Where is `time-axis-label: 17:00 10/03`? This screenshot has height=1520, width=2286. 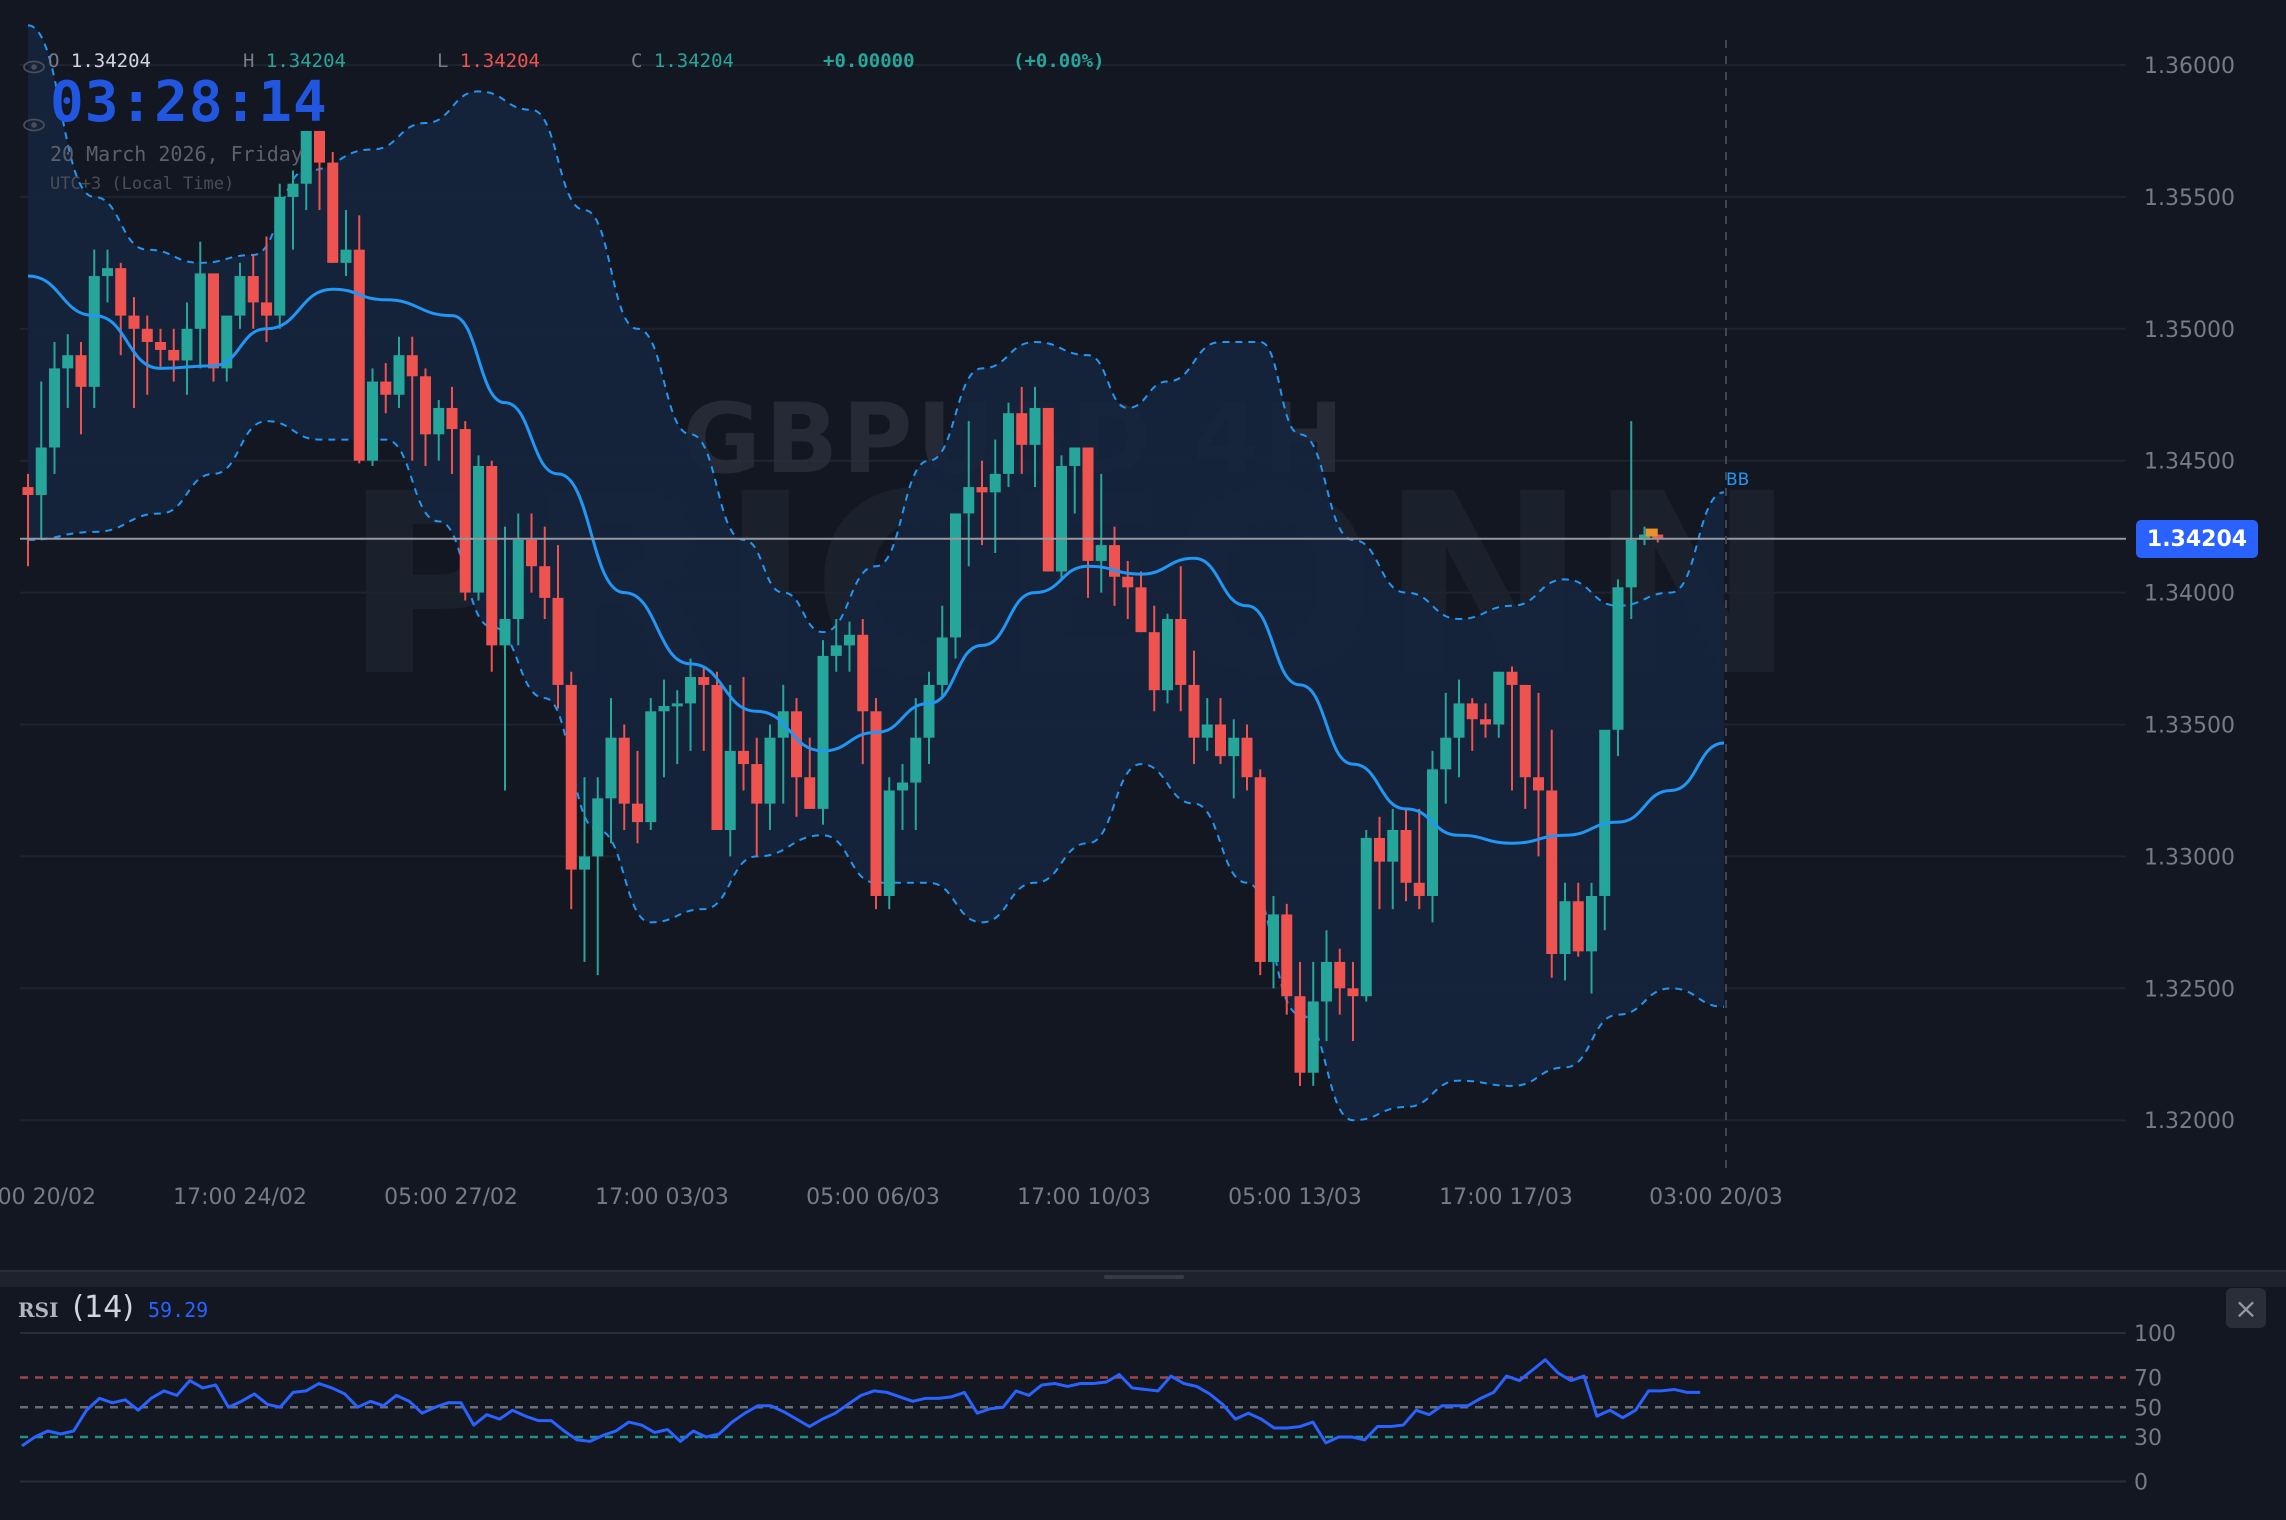 time-axis-label: 17:00 10/03 is located at coordinates (1084, 1197).